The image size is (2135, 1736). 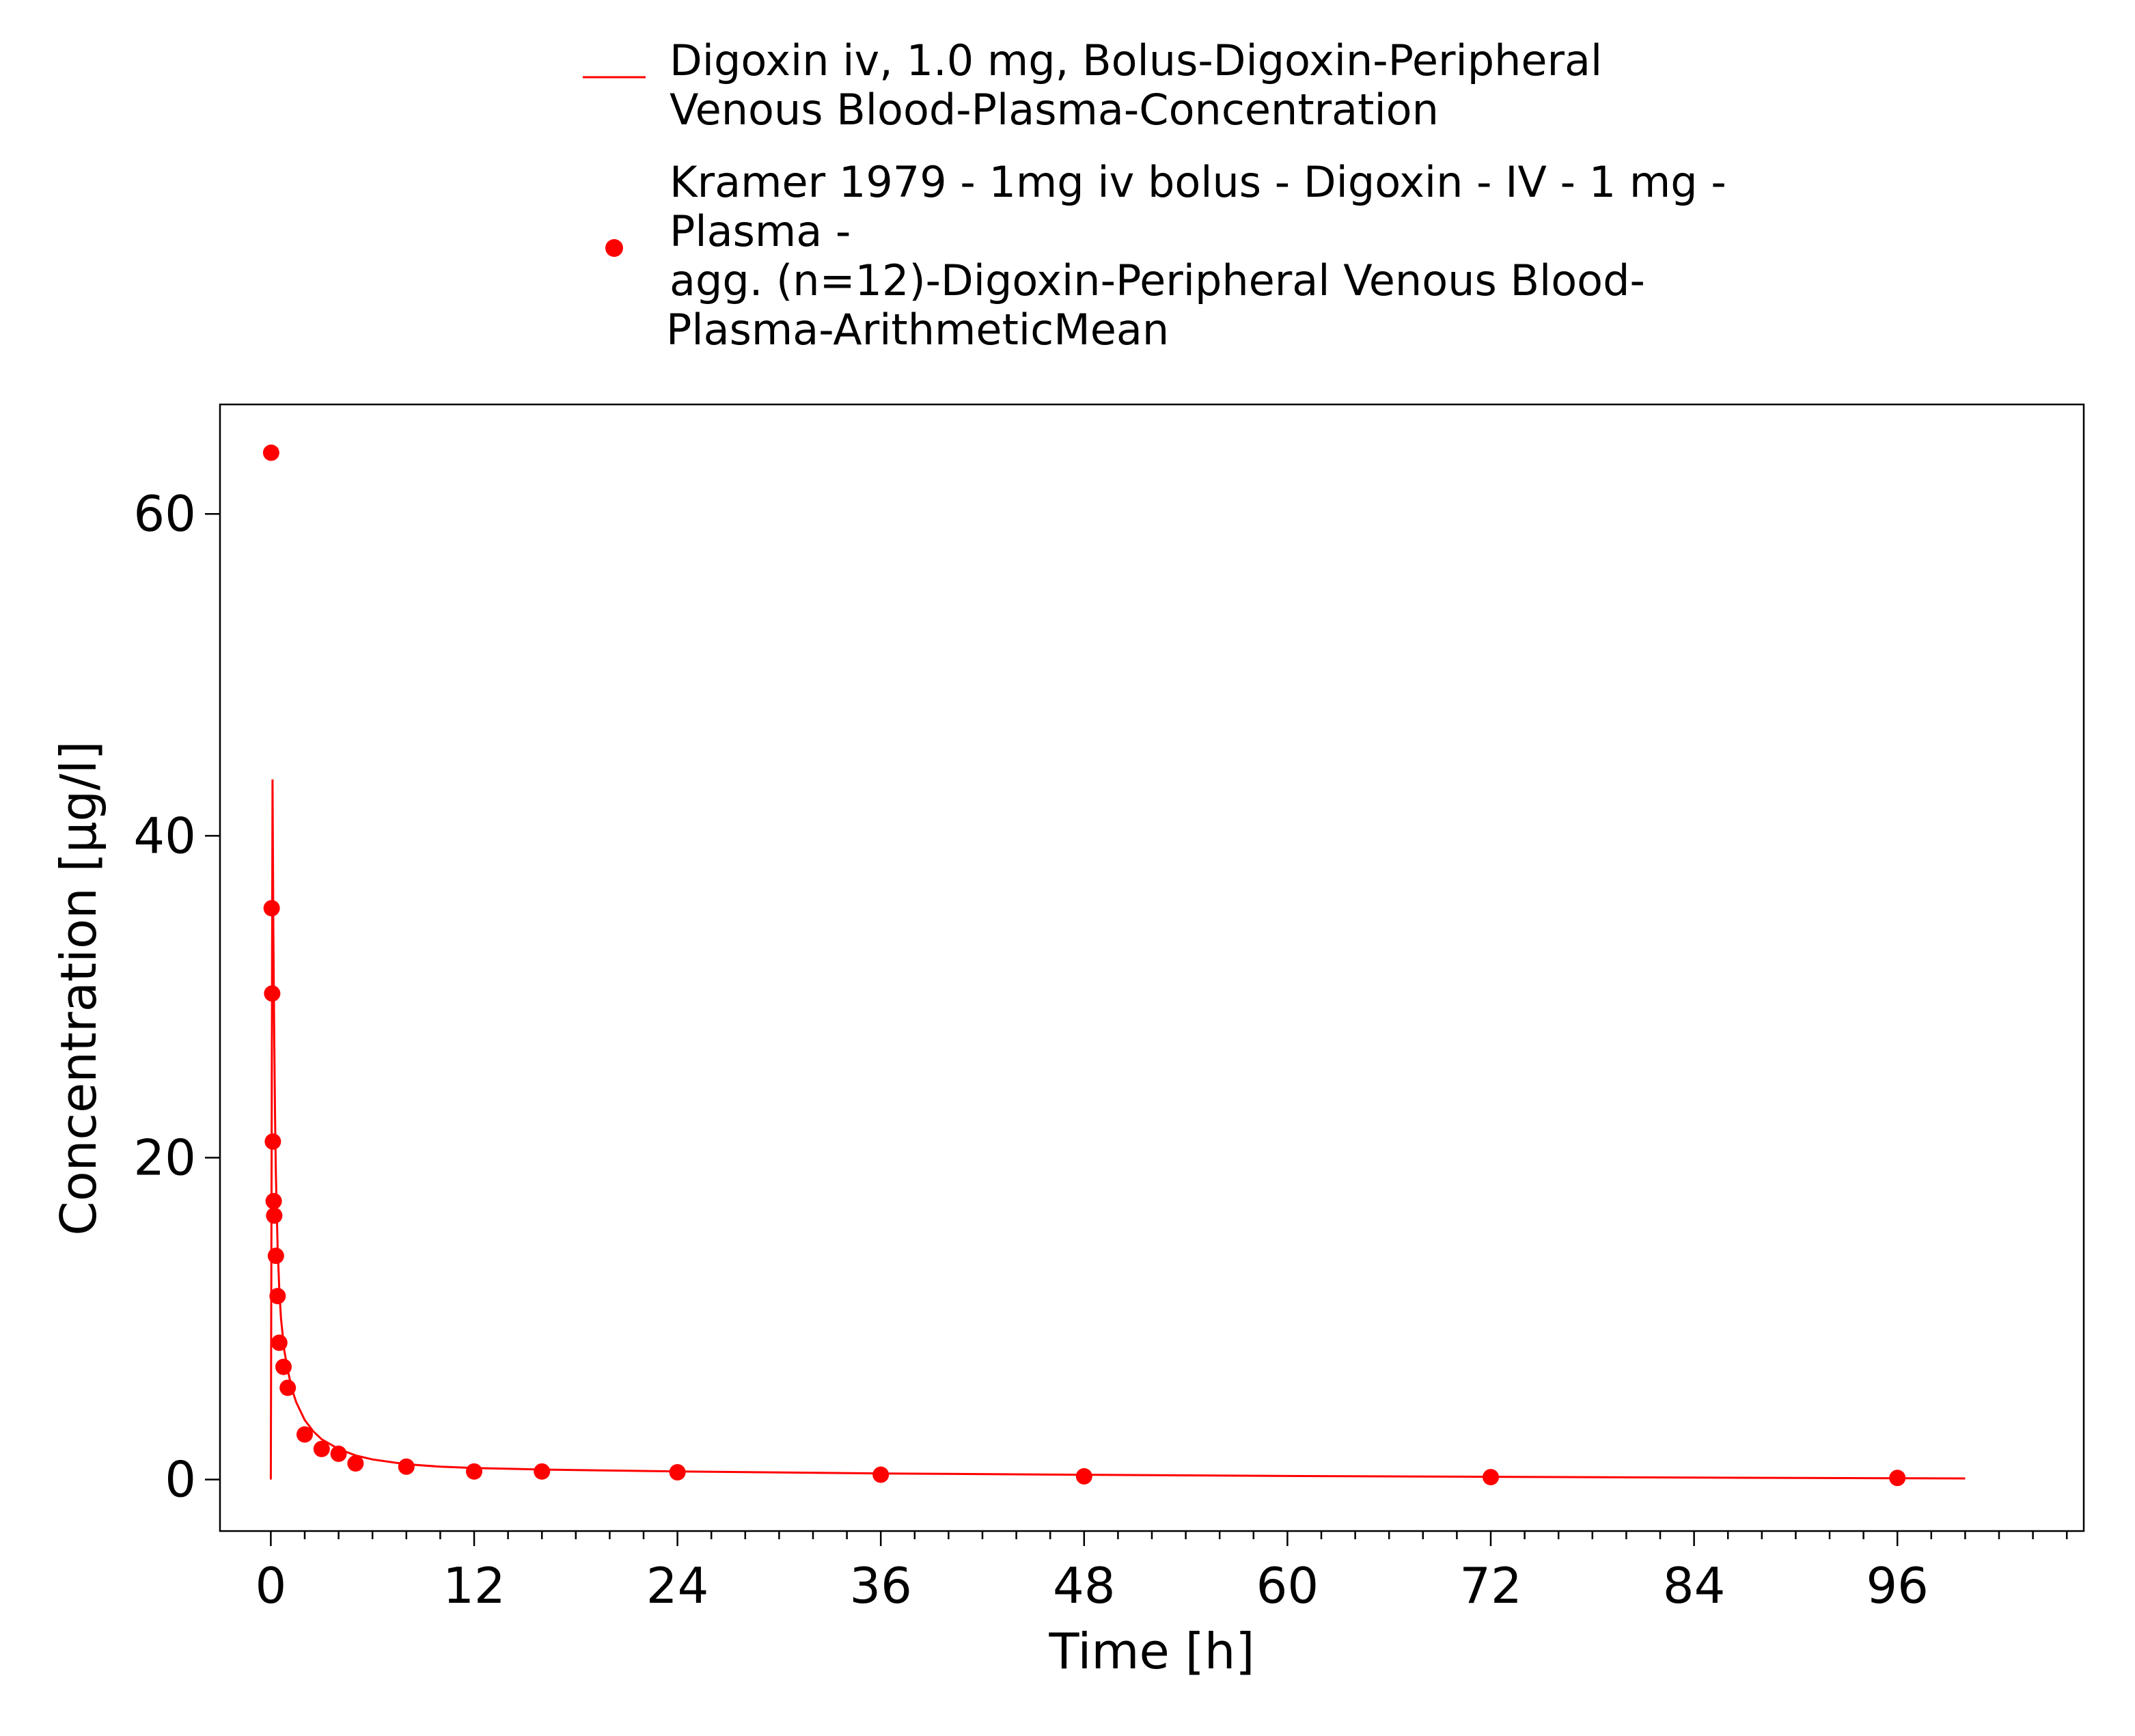 What do you see at coordinates (881, 1585) in the screenshot?
I see `x-tick-label: 36` at bounding box center [881, 1585].